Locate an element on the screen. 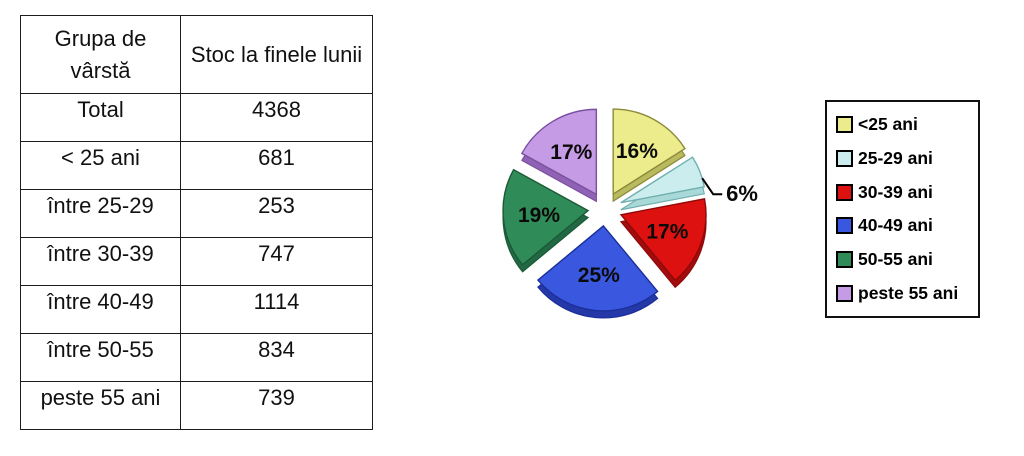 The image size is (1024, 456). table-cell-age: între 25-29 is located at coordinates (100, 213).